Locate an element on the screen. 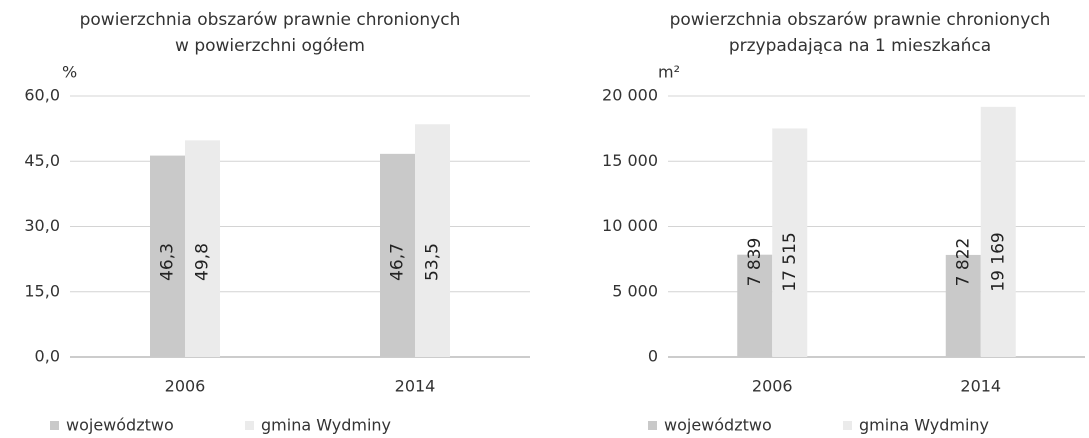 This screenshot has width=1089, height=438. chart-title: w powierzchni ogółem is located at coordinates (270, 46).